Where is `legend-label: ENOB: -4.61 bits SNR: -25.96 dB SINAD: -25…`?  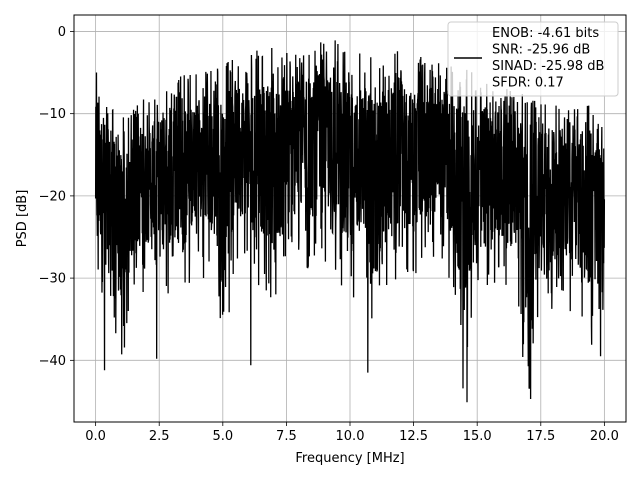 legend-label: ENOB: -4.61 bits SNR: -25.96 dB SINAD: -25… is located at coordinates (548, 58).